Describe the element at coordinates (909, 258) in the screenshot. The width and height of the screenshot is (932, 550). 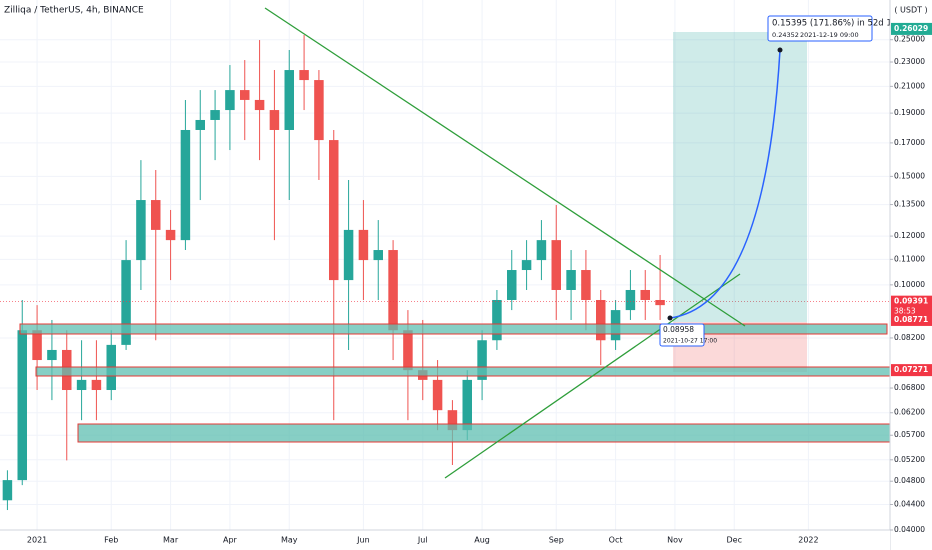
I see `y-tick-label: 0.11000` at that location.